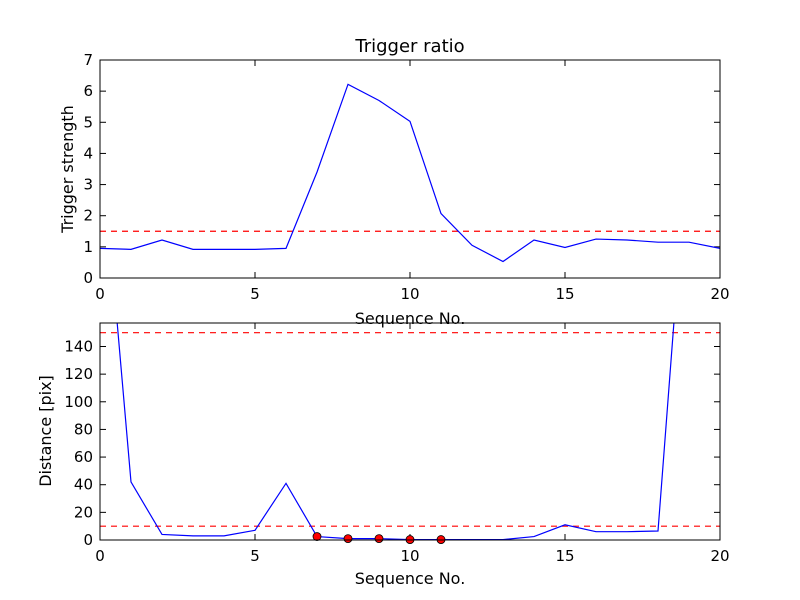  I want to click on top-y-tick-label: 6, so click(88, 91).